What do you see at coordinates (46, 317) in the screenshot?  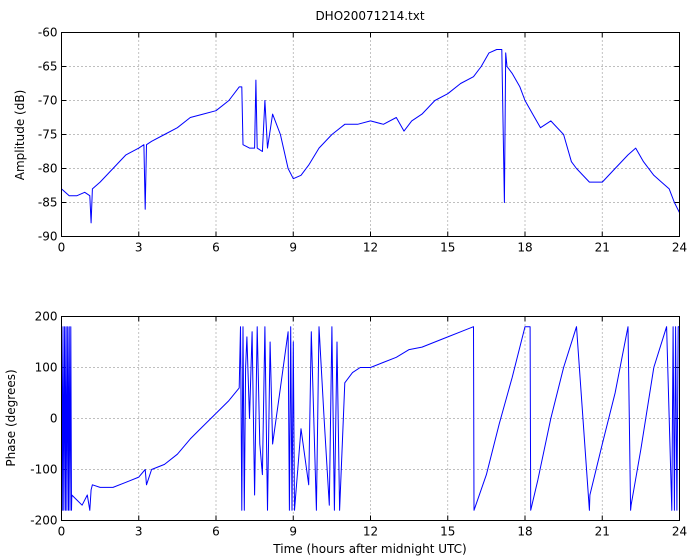 I see `phase-ytick-label: 200` at bounding box center [46, 317].